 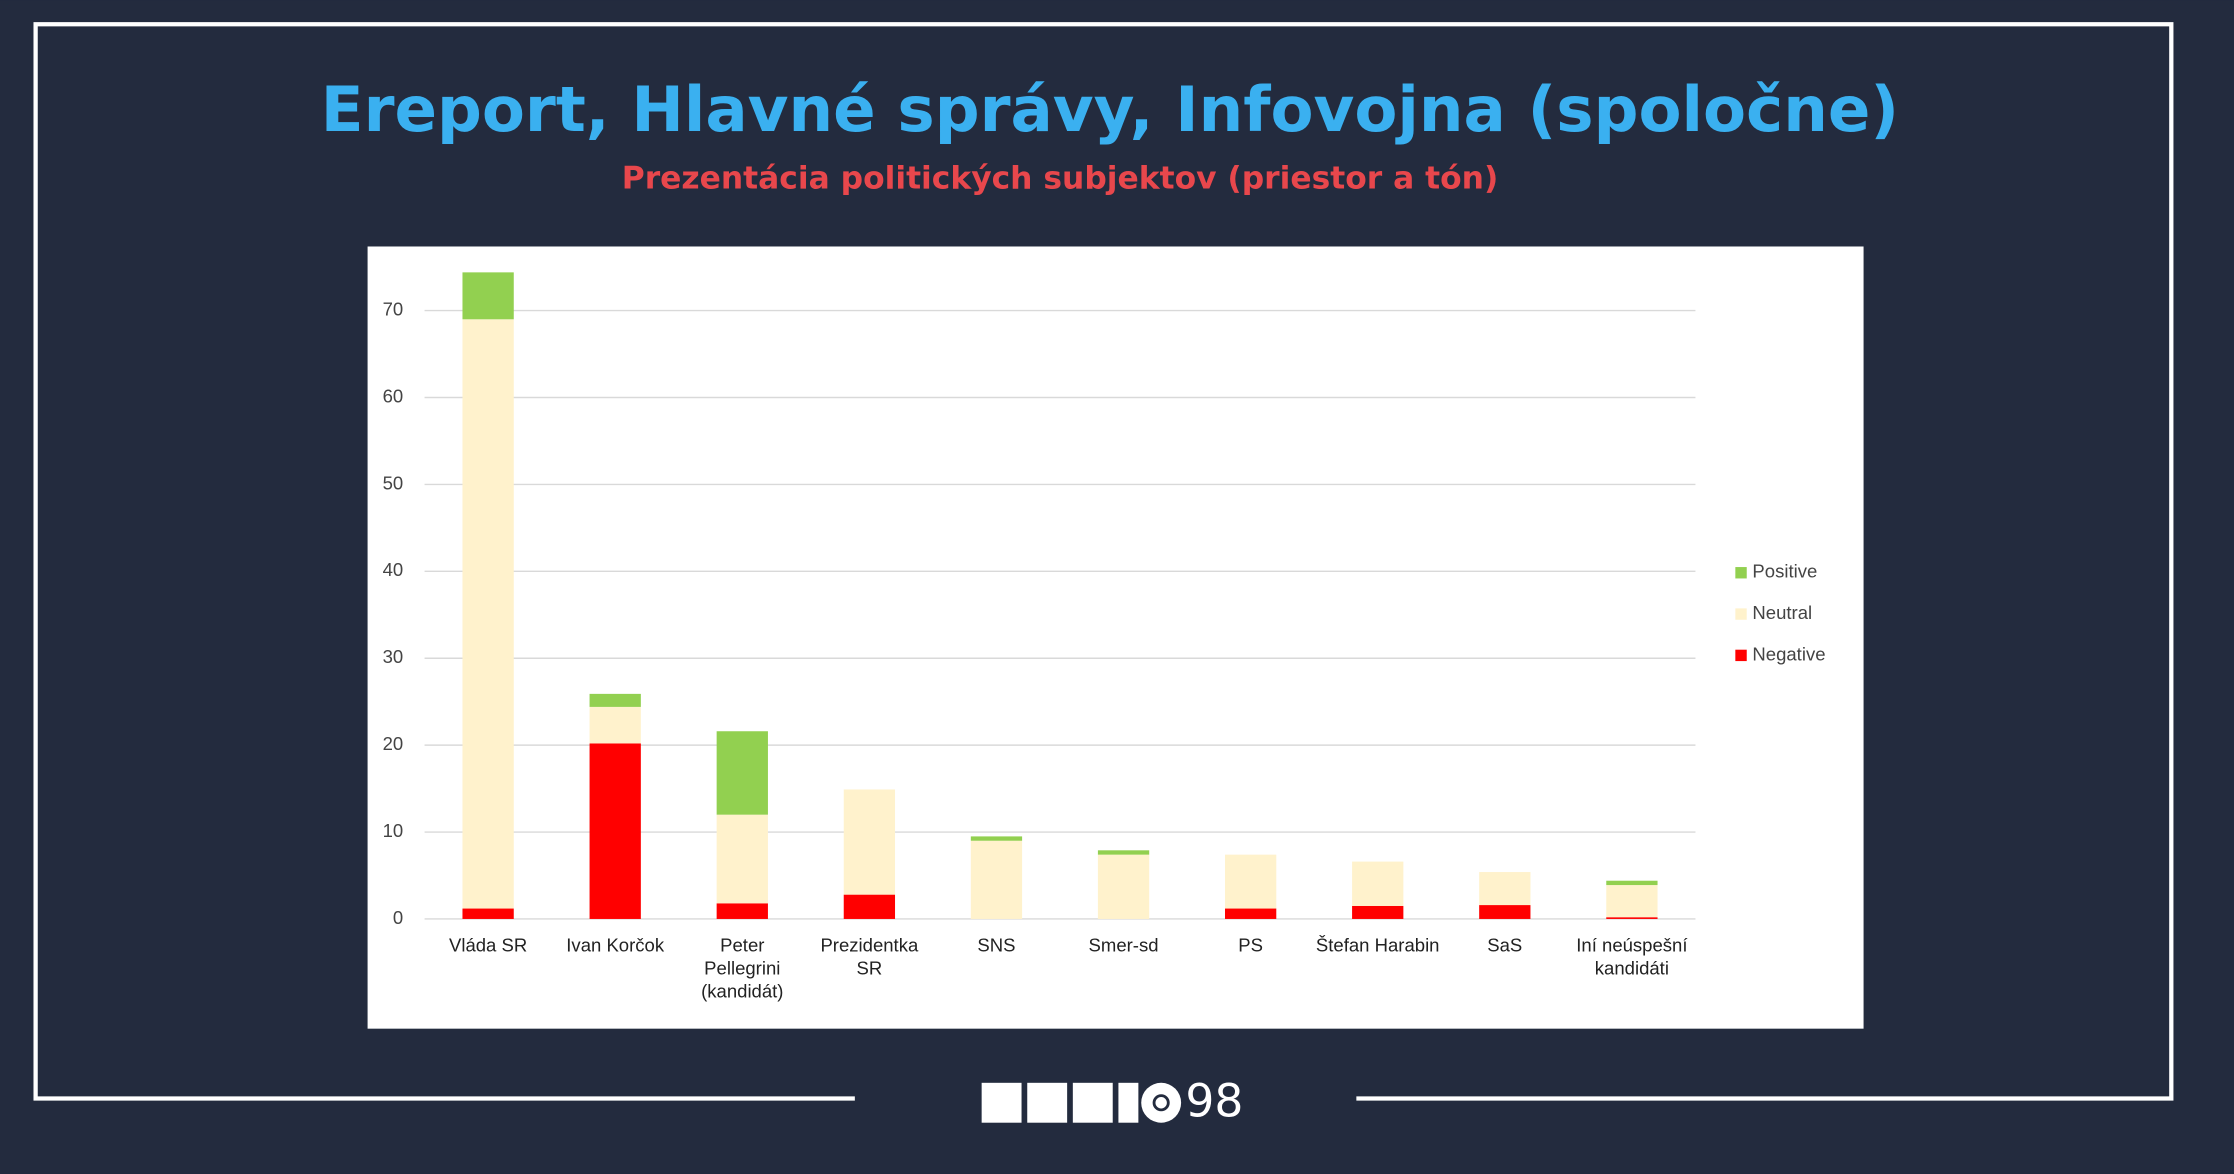 I want to click on x-tick-label: Smer-sd, so click(x=1123, y=945).